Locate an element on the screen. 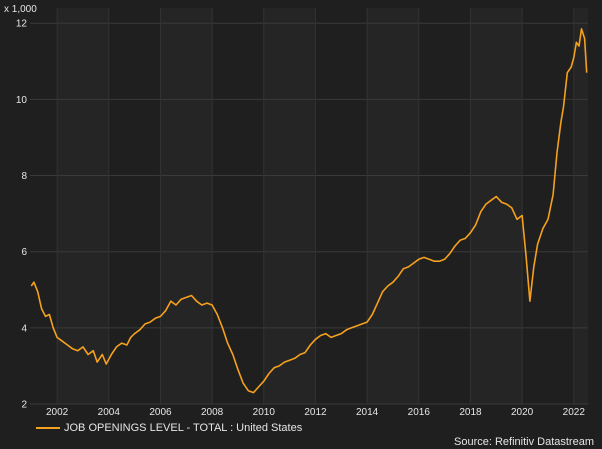 This screenshot has width=602, height=449. x-tick-label: 2020 is located at coordinates (522, 412).